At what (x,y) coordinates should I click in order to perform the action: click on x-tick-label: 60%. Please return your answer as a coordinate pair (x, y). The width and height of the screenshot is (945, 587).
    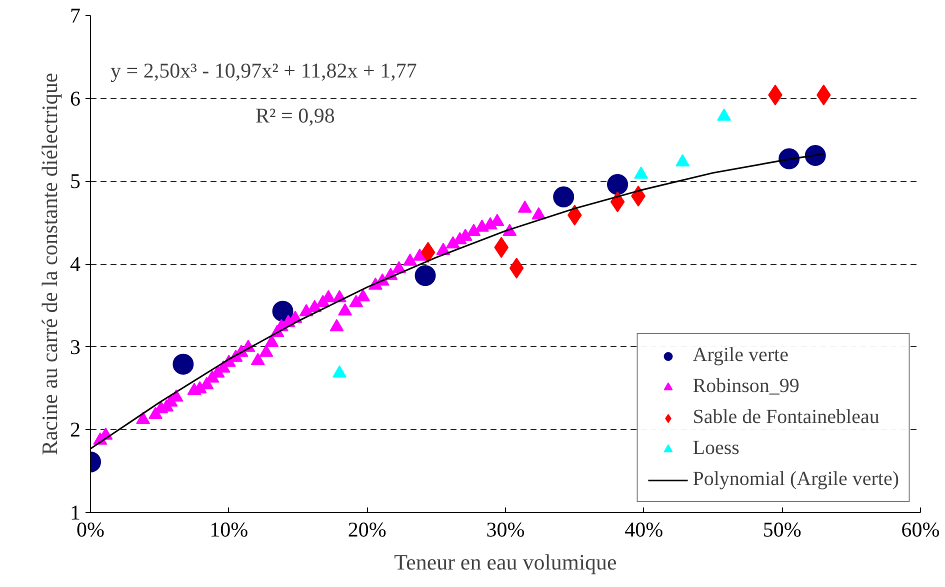
    Looking at the image, I should click on (920, 530).